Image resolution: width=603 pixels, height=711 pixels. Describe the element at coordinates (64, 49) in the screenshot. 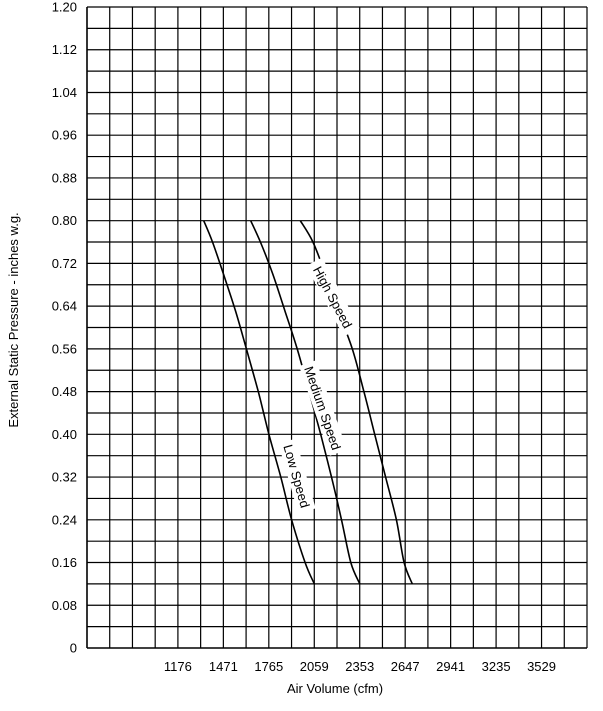

I see `y-tick-label: 1.12` at that location.